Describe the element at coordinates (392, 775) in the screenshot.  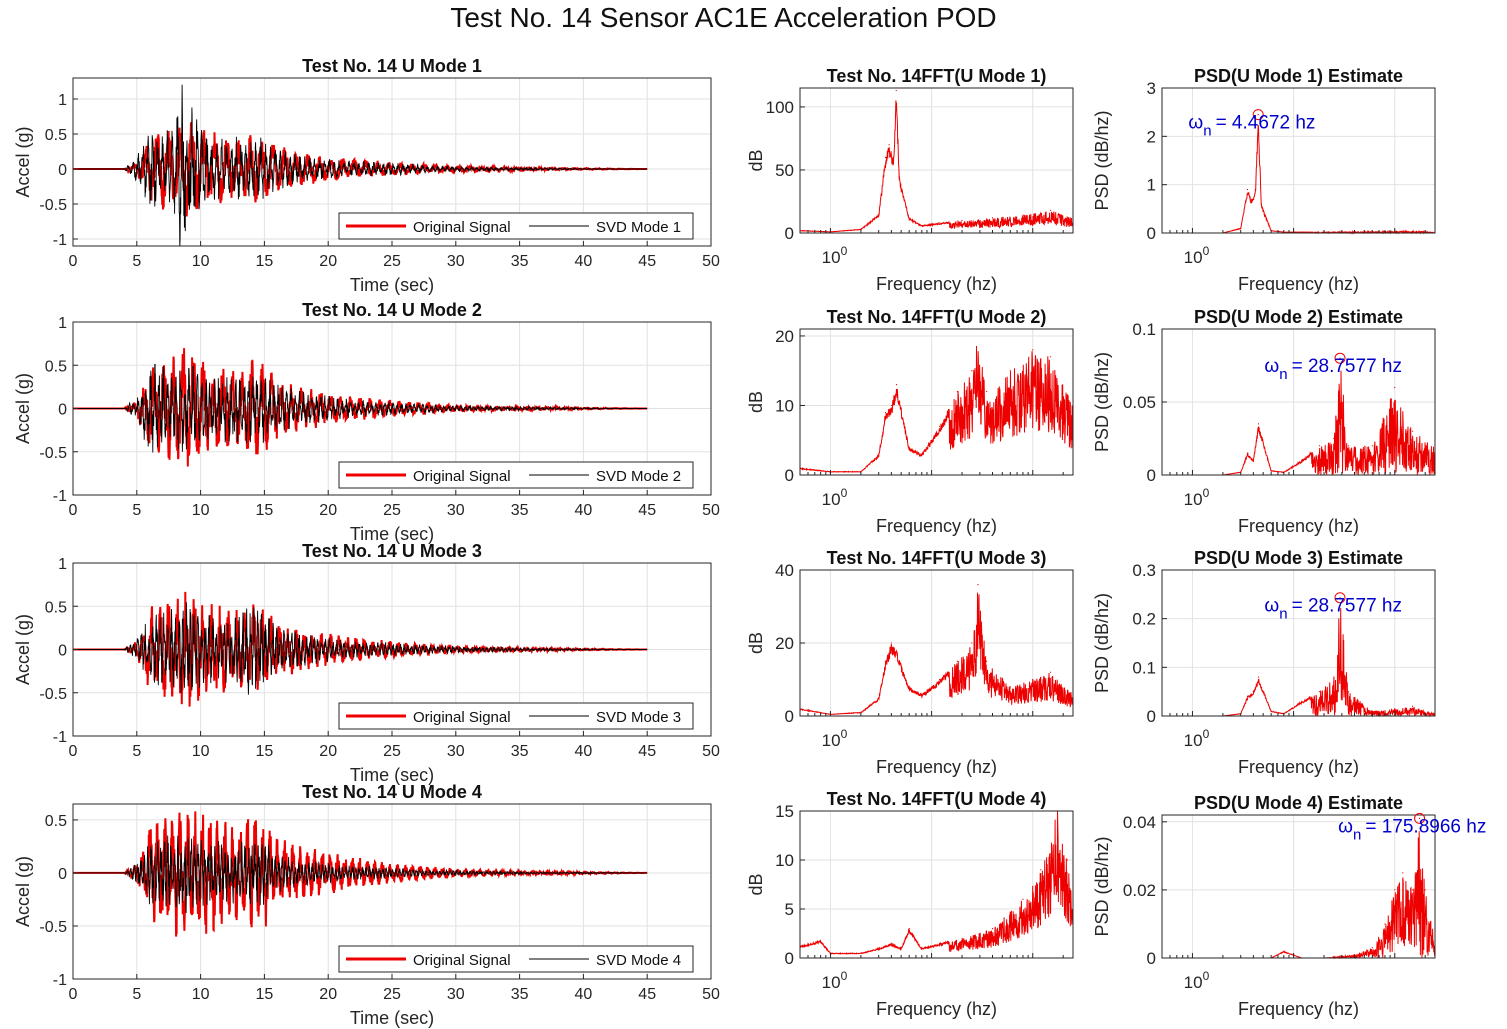
I see `x-axis-label: Time (sec)` at that location.